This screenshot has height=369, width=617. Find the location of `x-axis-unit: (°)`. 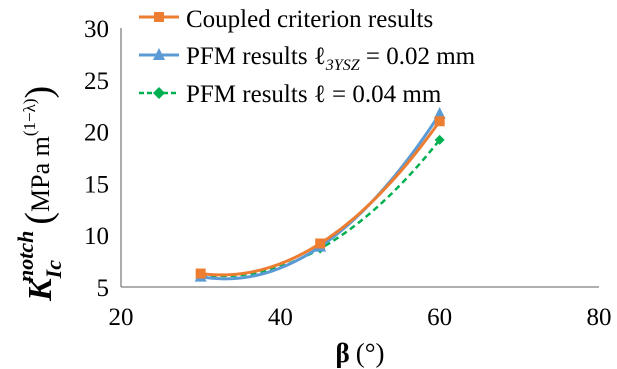

x-axis-unit: (°) is located at coordinates (370, 353).